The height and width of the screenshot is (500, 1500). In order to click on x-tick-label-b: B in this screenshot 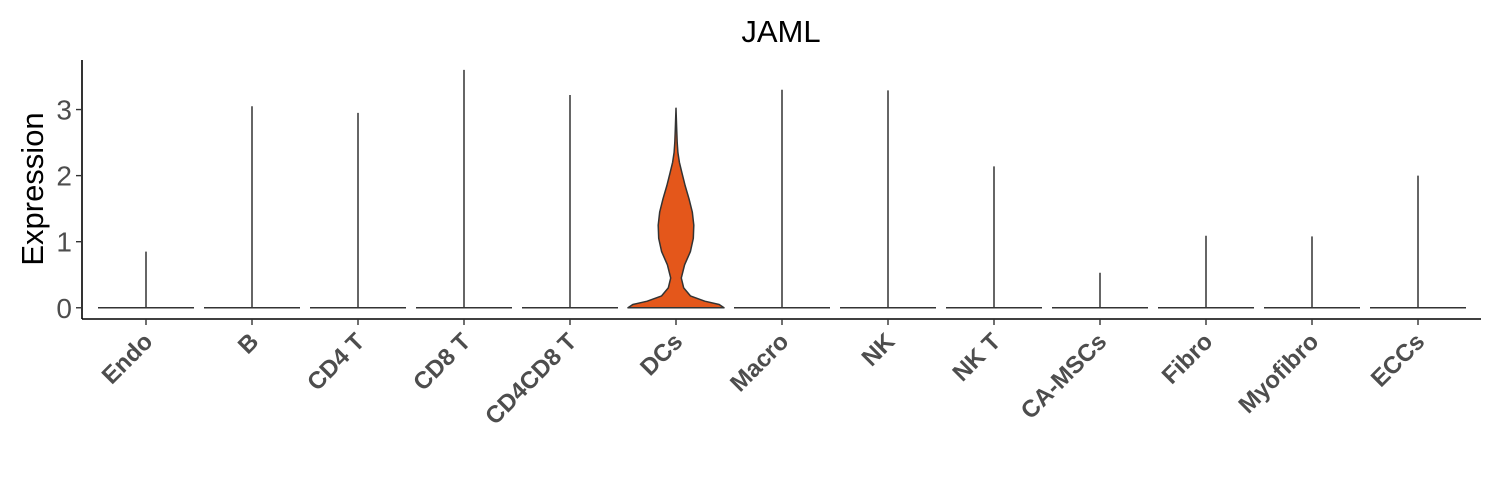, I will do `click(248, 343)`.